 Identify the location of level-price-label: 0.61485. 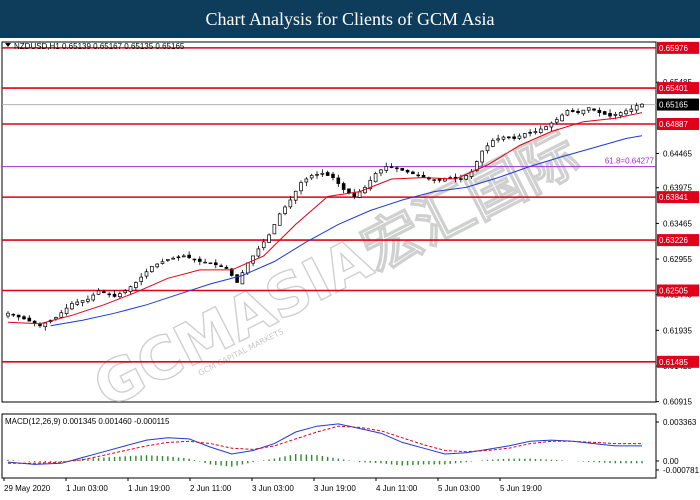
(673, 362).